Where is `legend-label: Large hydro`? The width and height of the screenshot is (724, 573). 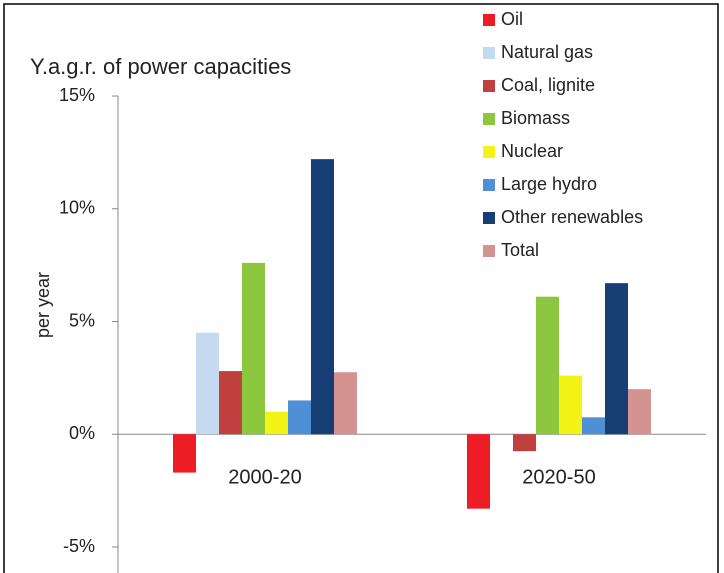 legend-label: Large hydro is located at coordinates (549, 184).